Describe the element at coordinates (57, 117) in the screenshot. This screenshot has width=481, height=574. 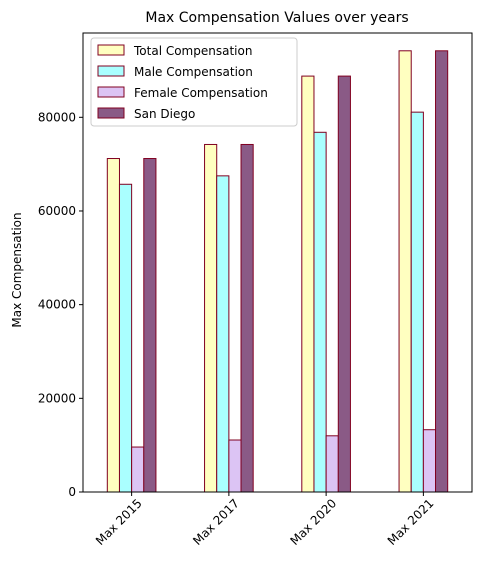
I see `y-tick-label: 80000` at that location.